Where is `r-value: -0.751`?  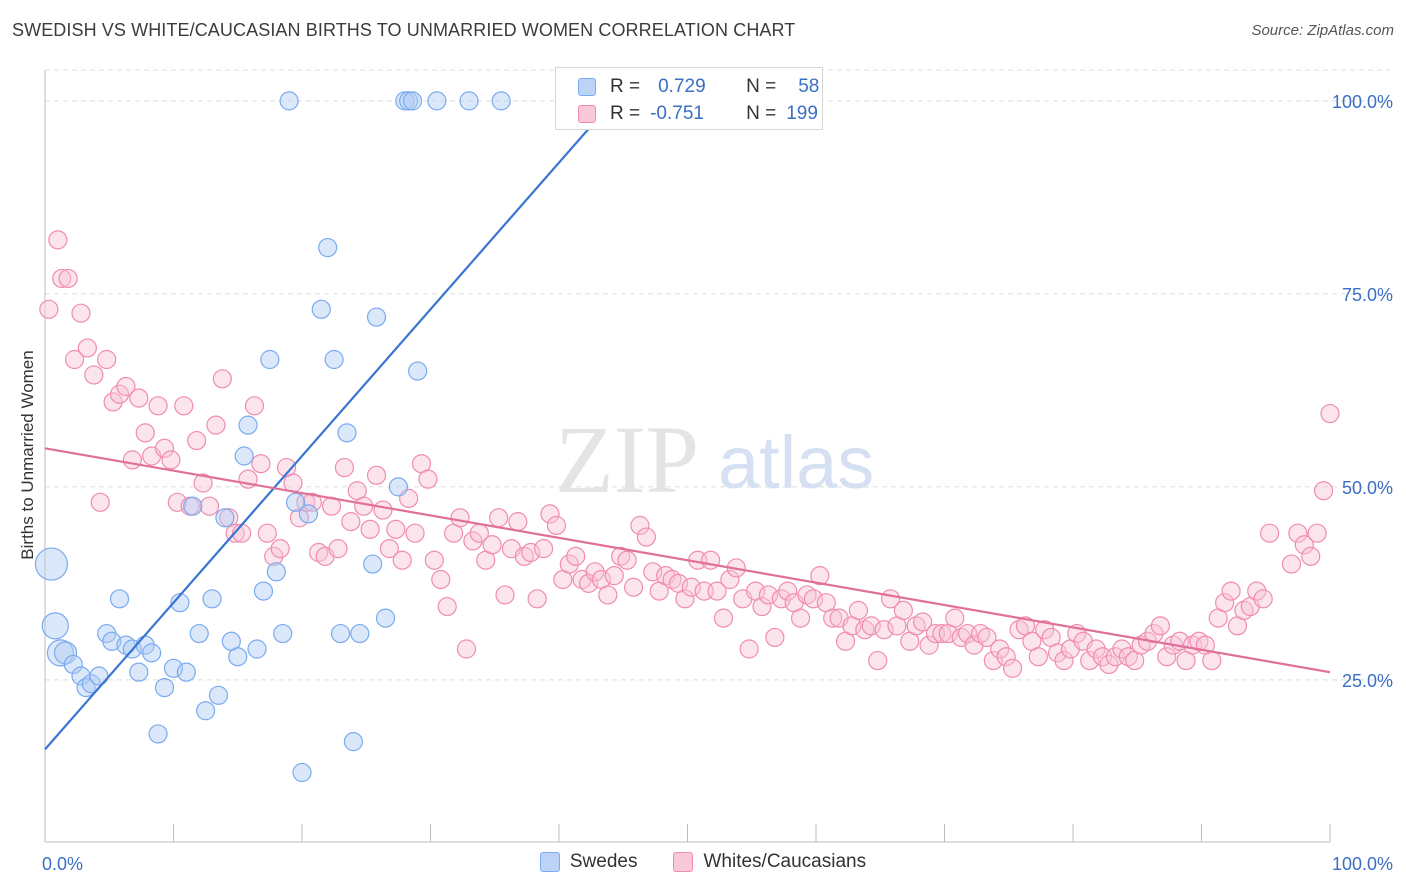 r-value: -0.751 is located at coordinates (677, 113).